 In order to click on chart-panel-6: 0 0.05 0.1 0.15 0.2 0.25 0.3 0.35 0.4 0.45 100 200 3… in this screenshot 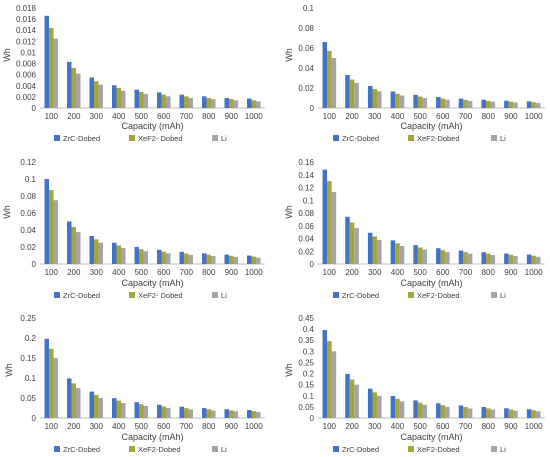, I will do `click(414, 384)`.